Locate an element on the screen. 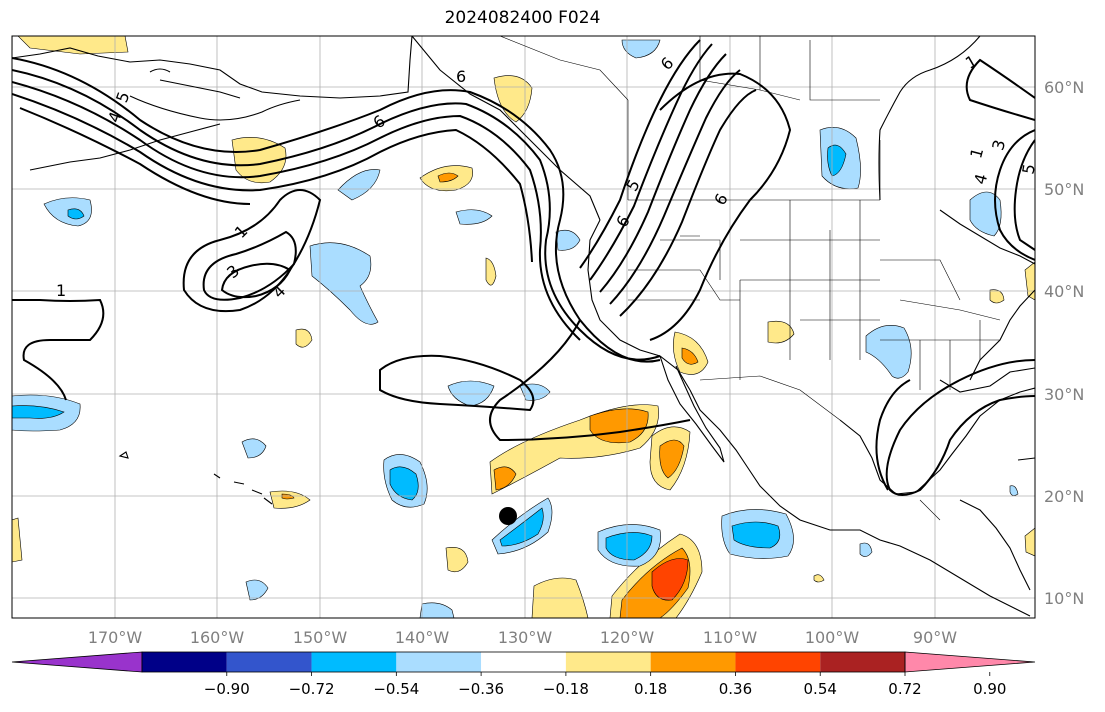 The image size is (1105, 712). lon-tick-label: 100°W is located at coordinates (832, 637).